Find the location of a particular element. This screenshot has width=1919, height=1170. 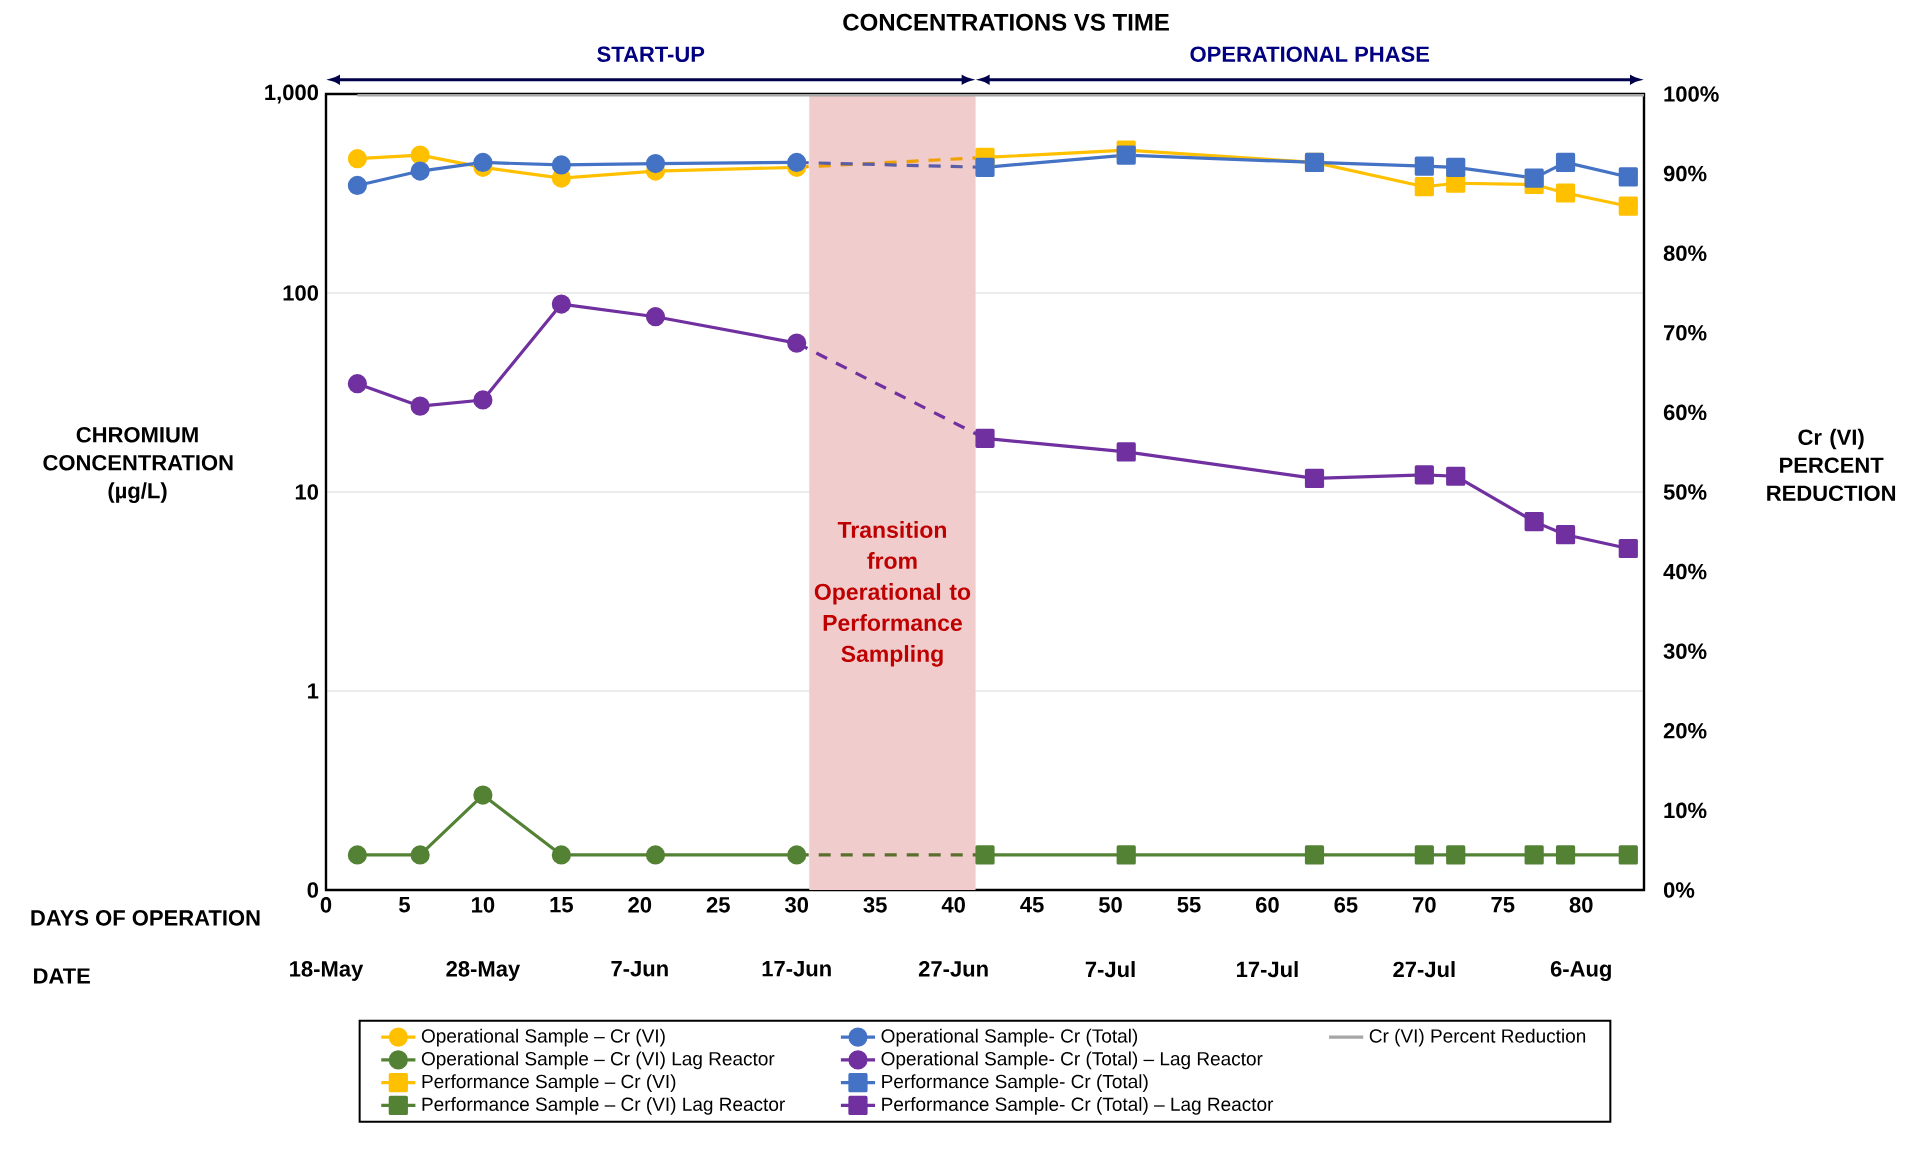

chart-title: CONCENTRATIONS VS TIME is located at coordinates (1006, 22).